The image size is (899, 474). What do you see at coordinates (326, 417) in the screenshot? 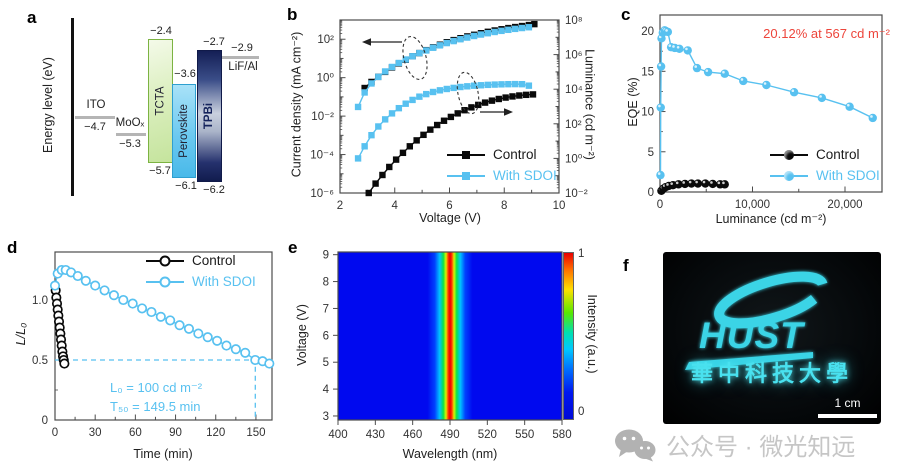
I see `tick-label: 3` at bounding box center [326, 417].